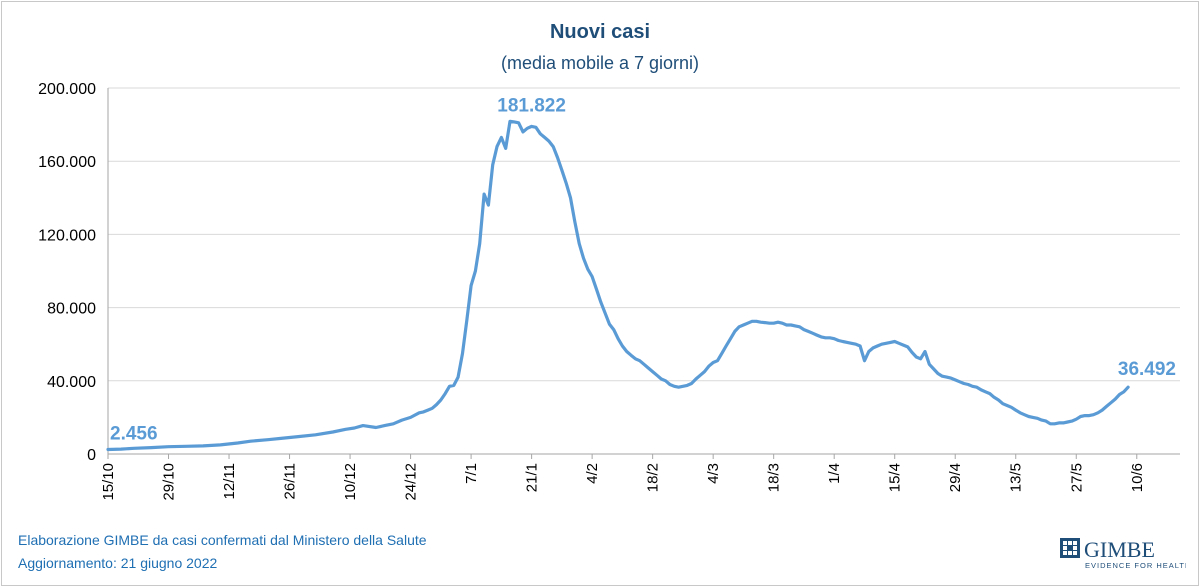 Image resolution: width=1200 pixels, height=587 pixels. I want to click on y-axis-tick-labels: 0 40.000 80.000 120.000 160.000 200.000, so click(67, 272).